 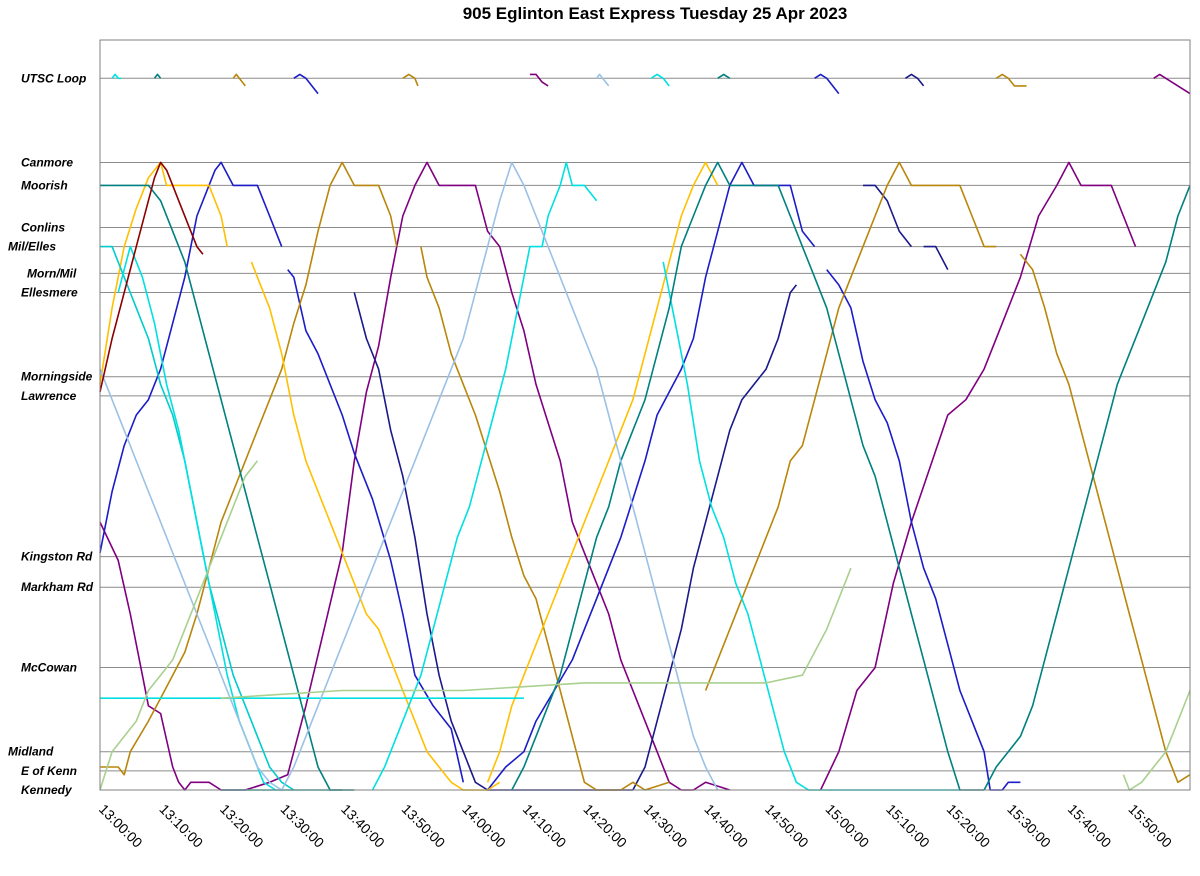 What do you see at coordinates (49, 771) in the screenshot?
I see `stop-label: E of Kenn` at bounding box center [49, 771].